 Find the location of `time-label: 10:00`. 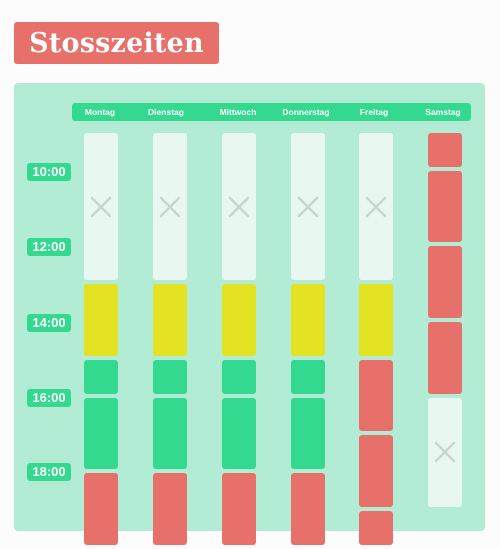

time-label: 10:00 is located at coordinates (49, 172).